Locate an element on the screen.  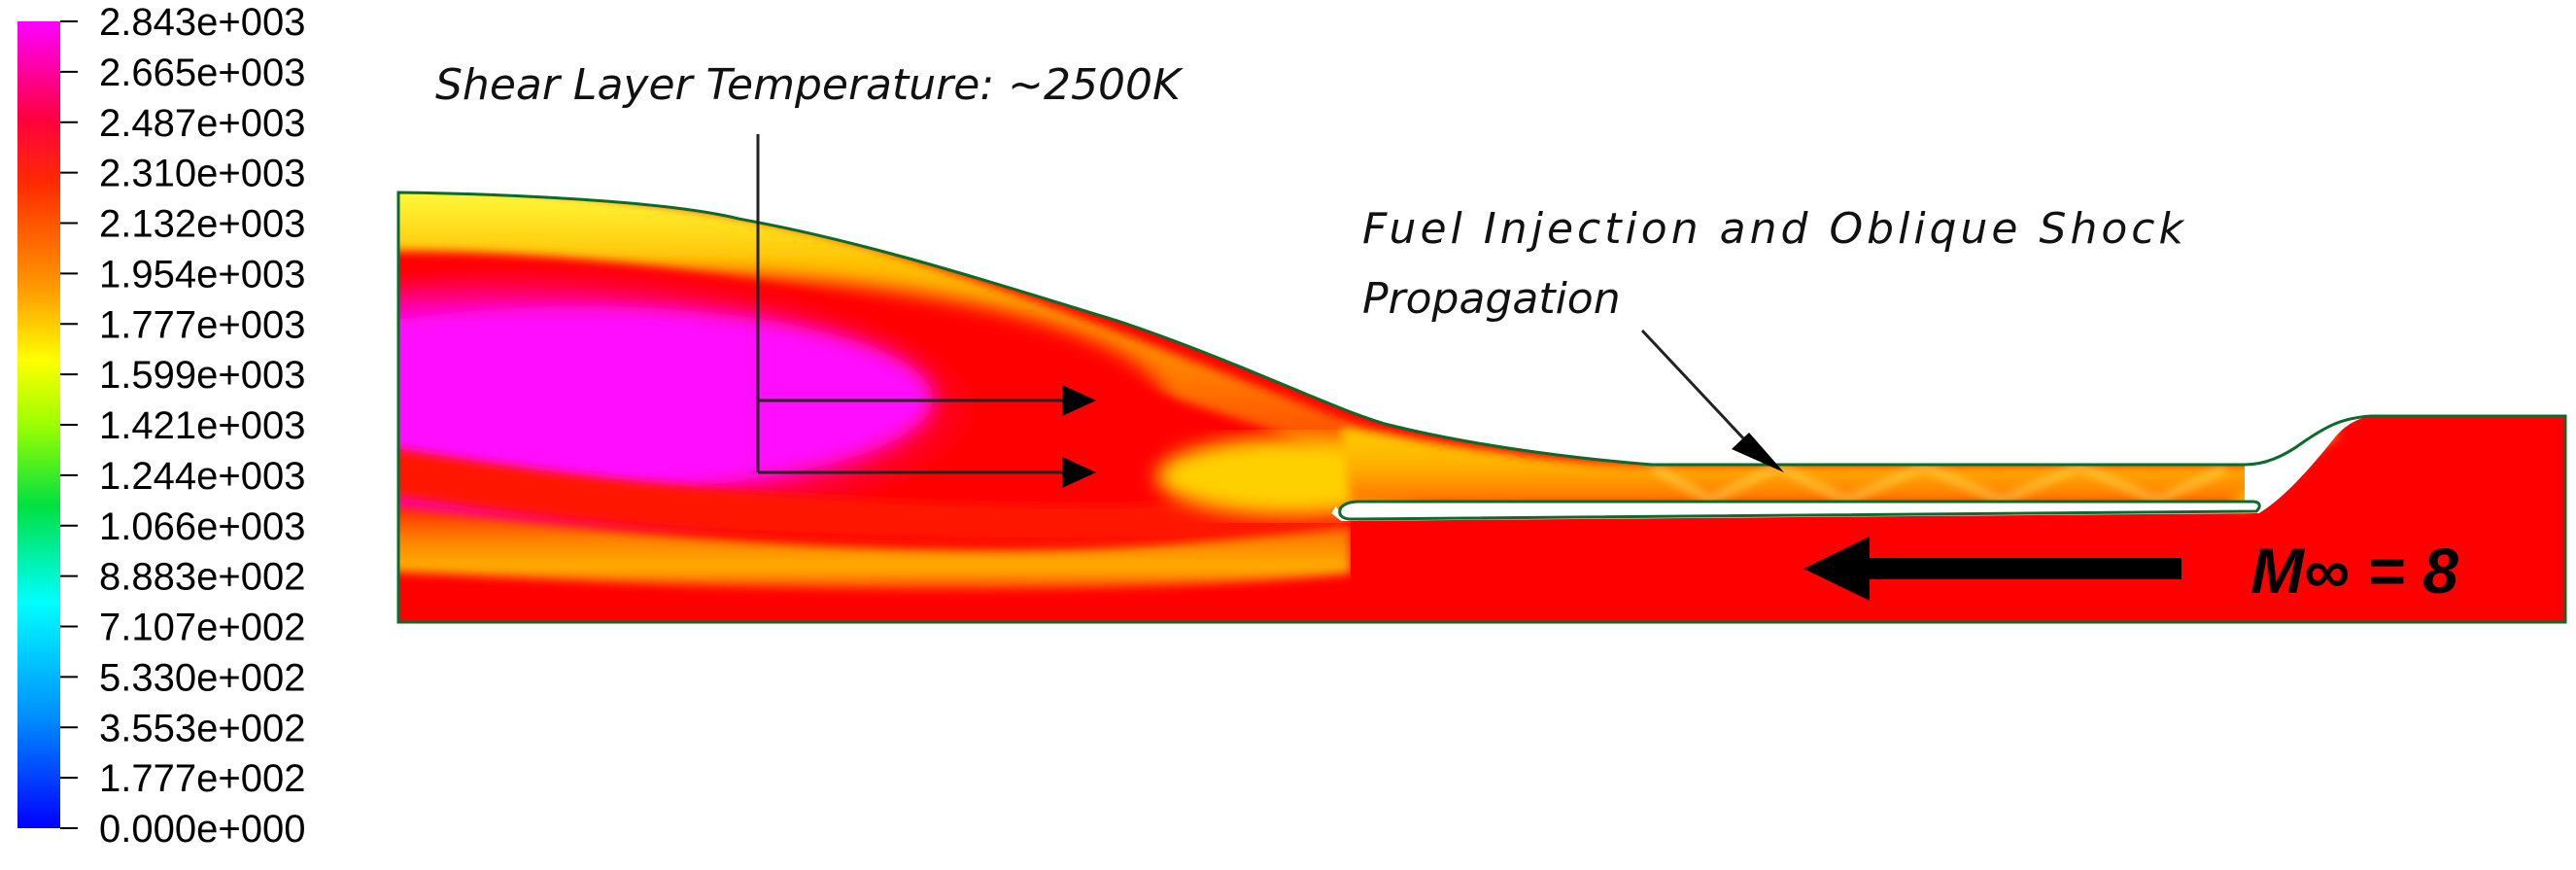
colorbar-tick-label: 1.777e+003 is located at coordinates (202, 324).